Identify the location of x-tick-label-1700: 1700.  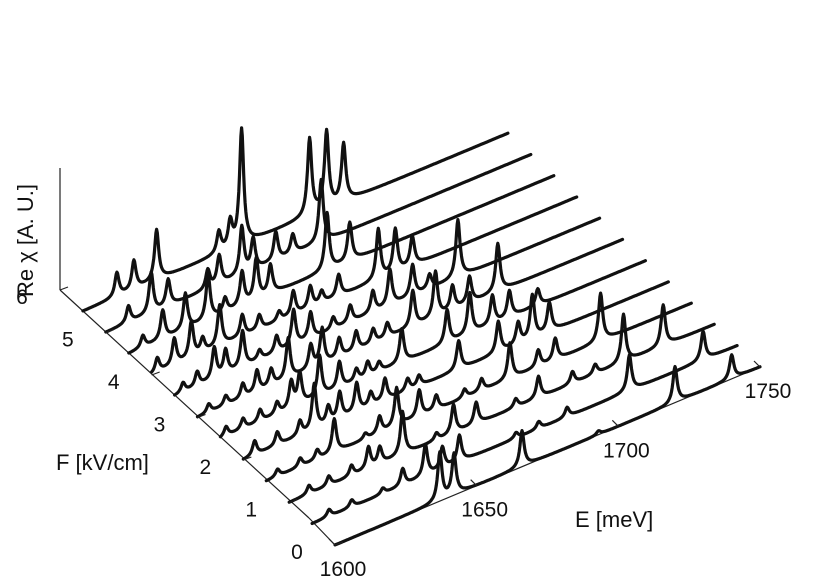
(626, 450).